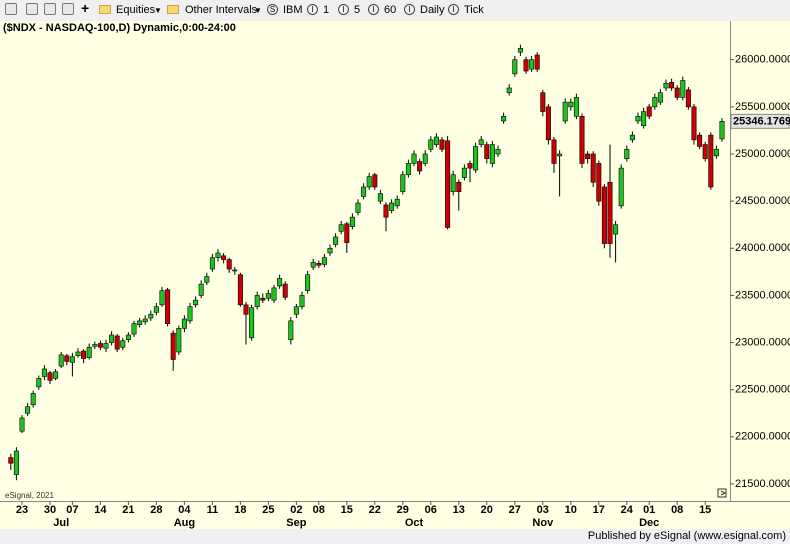 This screenshot has width=790, height=544. What do you see at coordinates (390, 10) in the screenshot?
I see `button: 60` at bounding box center [390, 10].